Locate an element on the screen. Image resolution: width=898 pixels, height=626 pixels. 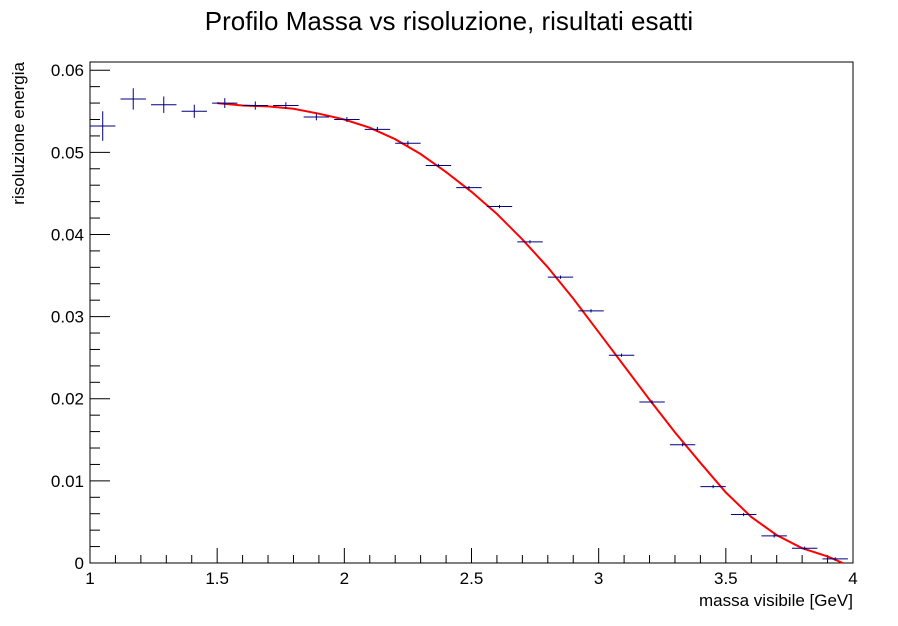
y-tick-label: 0.04 is located at coordinates (67, 234).